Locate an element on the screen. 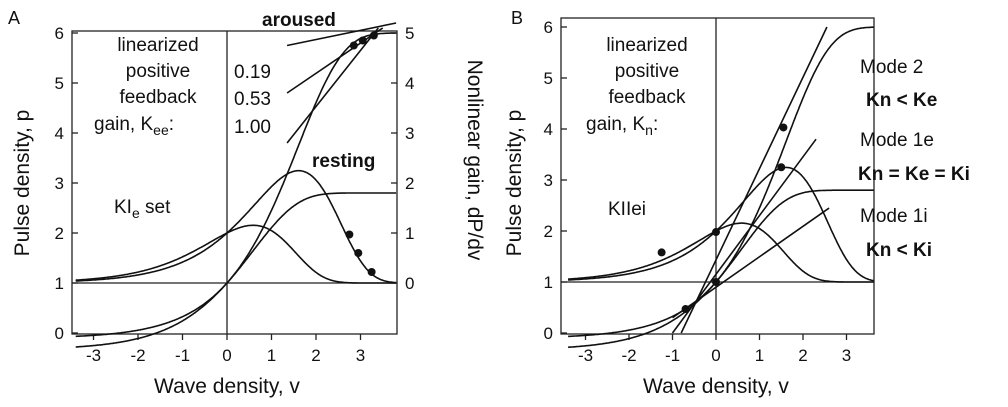 The width and height of the screenshot is (1008, 407). panel-b-mode-2-name: Mode 2 is located at coordinates (891, 67).